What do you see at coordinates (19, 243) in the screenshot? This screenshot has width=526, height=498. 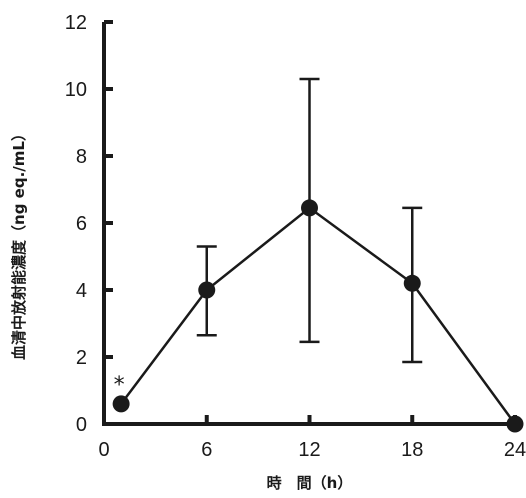 I see `y-axis-title: 血清中放射能濃度（ng eq./mL）` at bounding box center [19, 243].